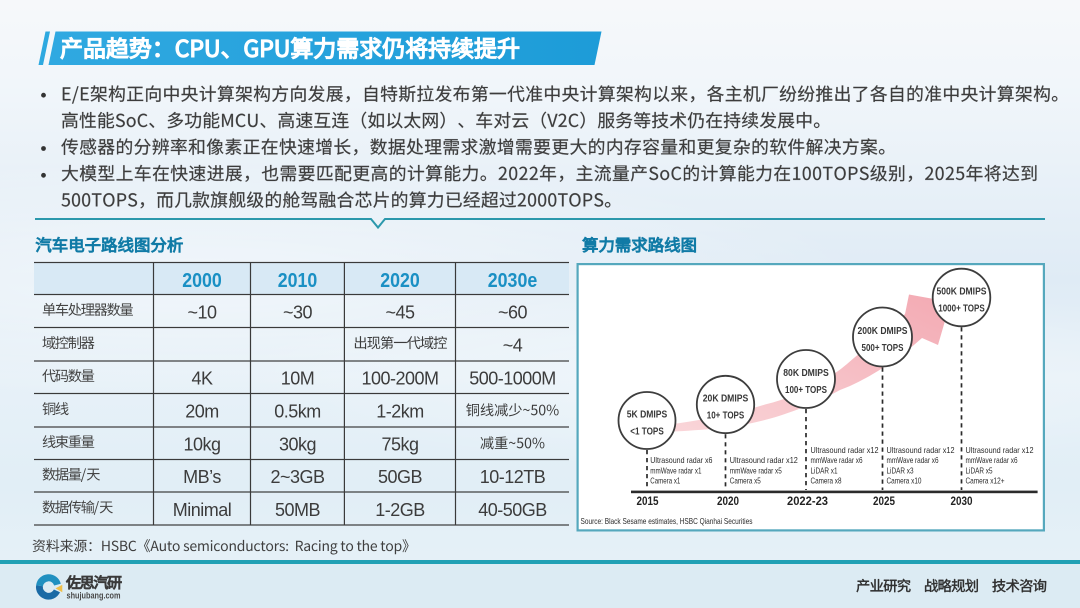  I want to click on svg-text: Camera x1, so click(665, 481).